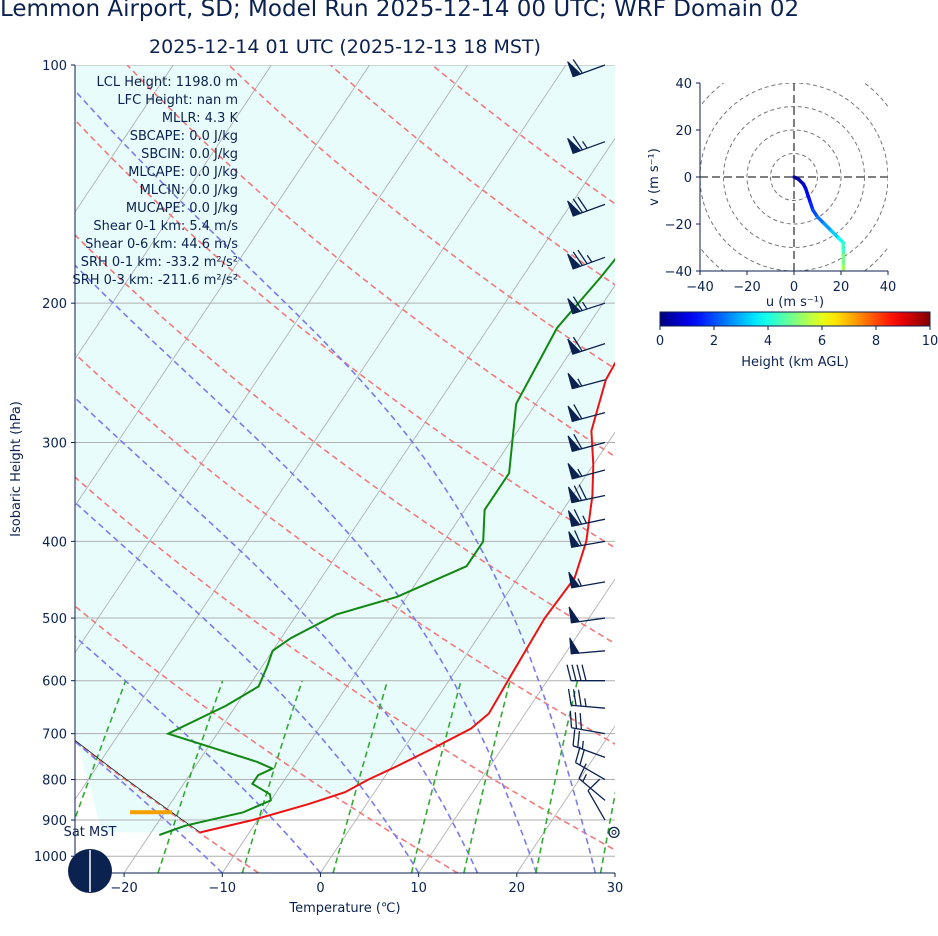  What do you see at coordinates (418, 888) in the screenshot?
I see `x-tick-label: 10` at bounding box center [418, 888].